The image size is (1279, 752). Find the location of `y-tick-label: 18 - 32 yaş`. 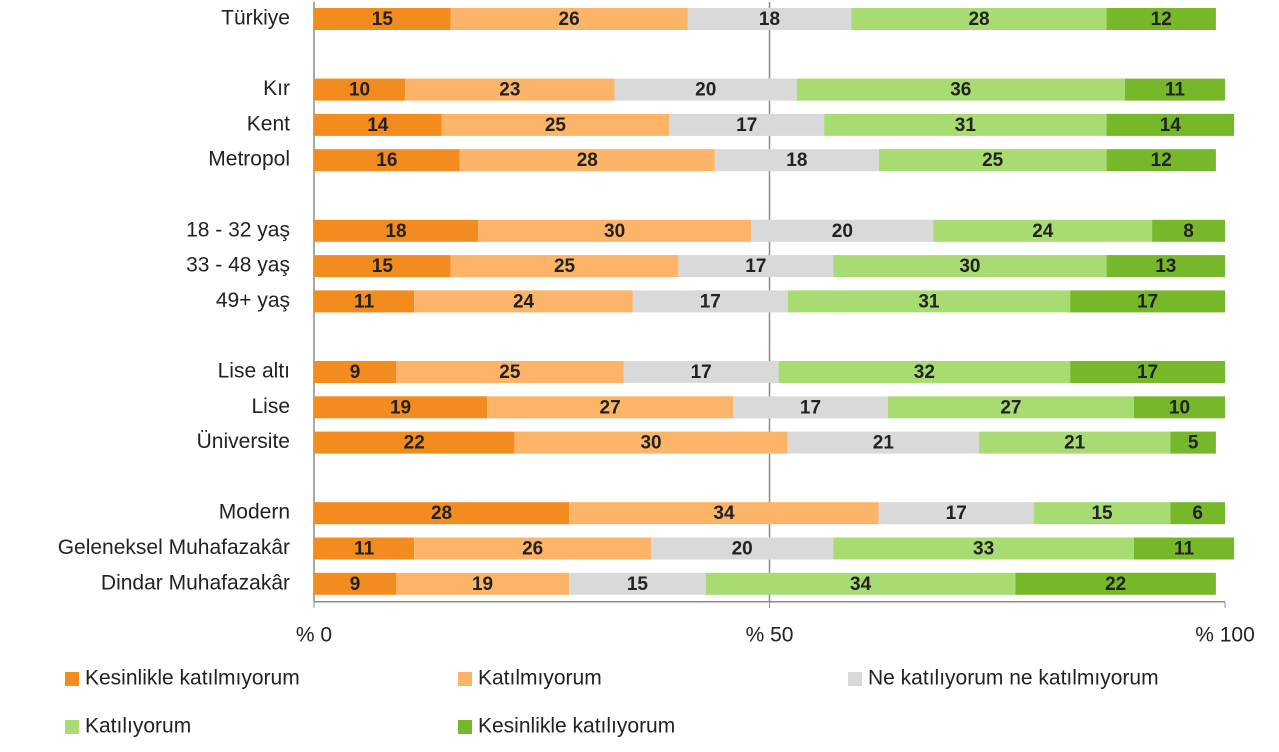

y-tick-label: 18 - 32 yaş is located at coordinates (238, 229).